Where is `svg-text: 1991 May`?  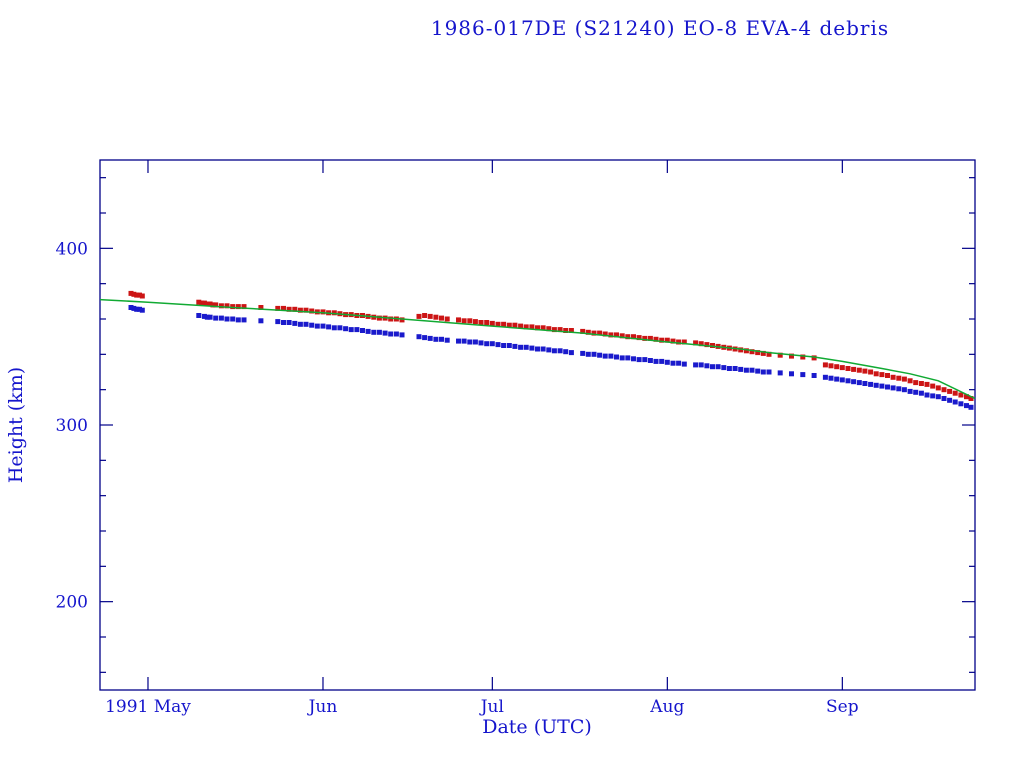 svg-text: 1991 May is located at coordinates (148, 707).